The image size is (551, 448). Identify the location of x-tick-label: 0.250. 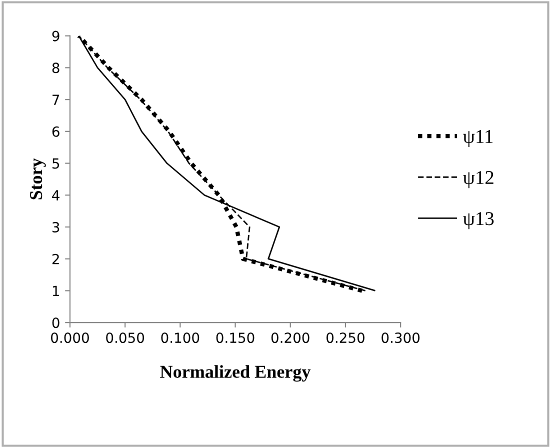
(345, 338).